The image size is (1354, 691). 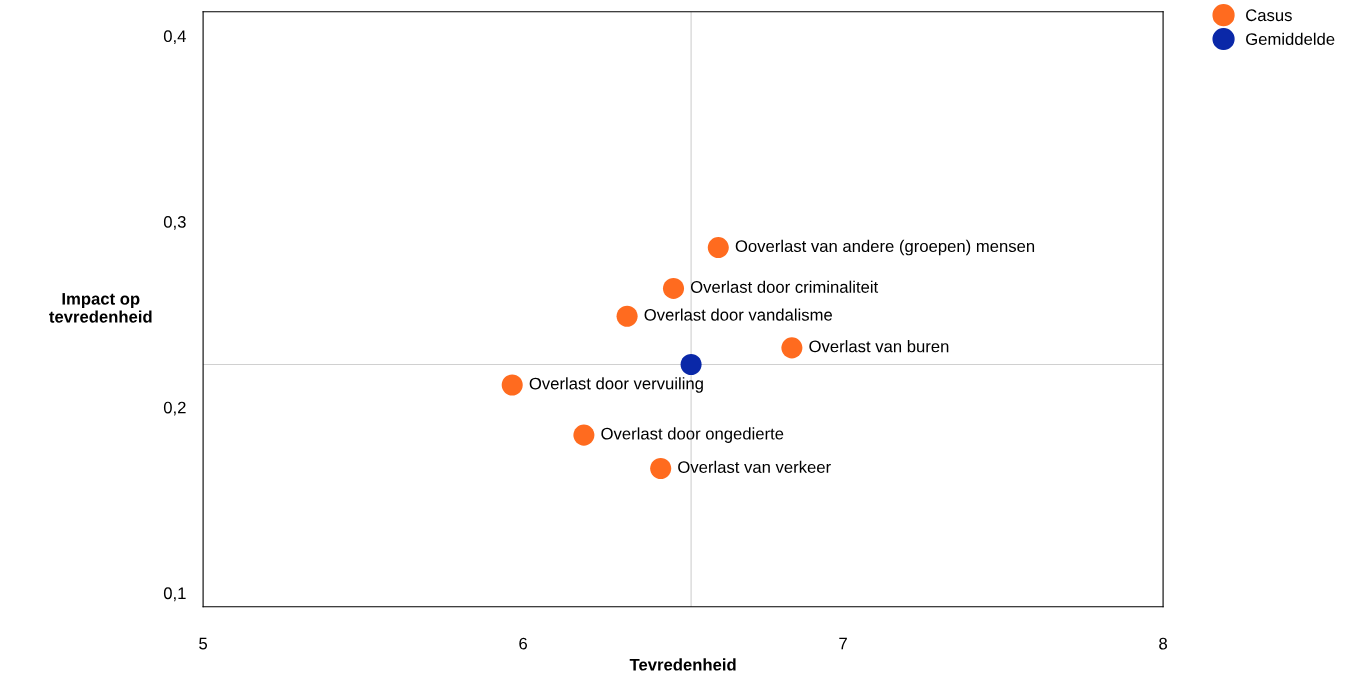 I want to click on legend-label: Casus, so click(x=1269, y=15).